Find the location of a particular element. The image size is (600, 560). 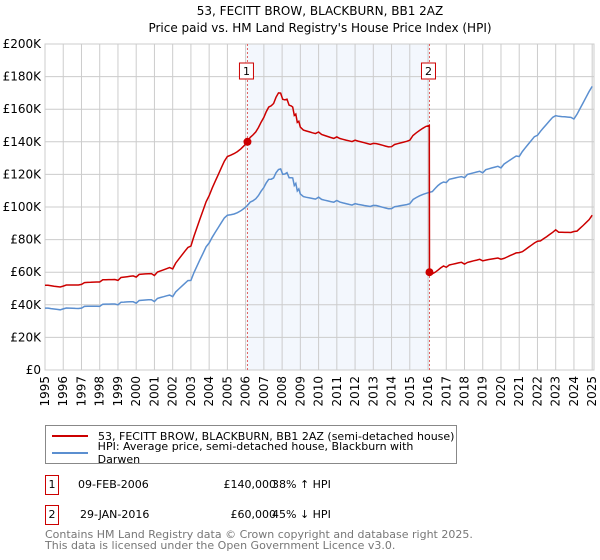

transaction-delta: 38% ↑ HPI is located at coordinates (301, 484).